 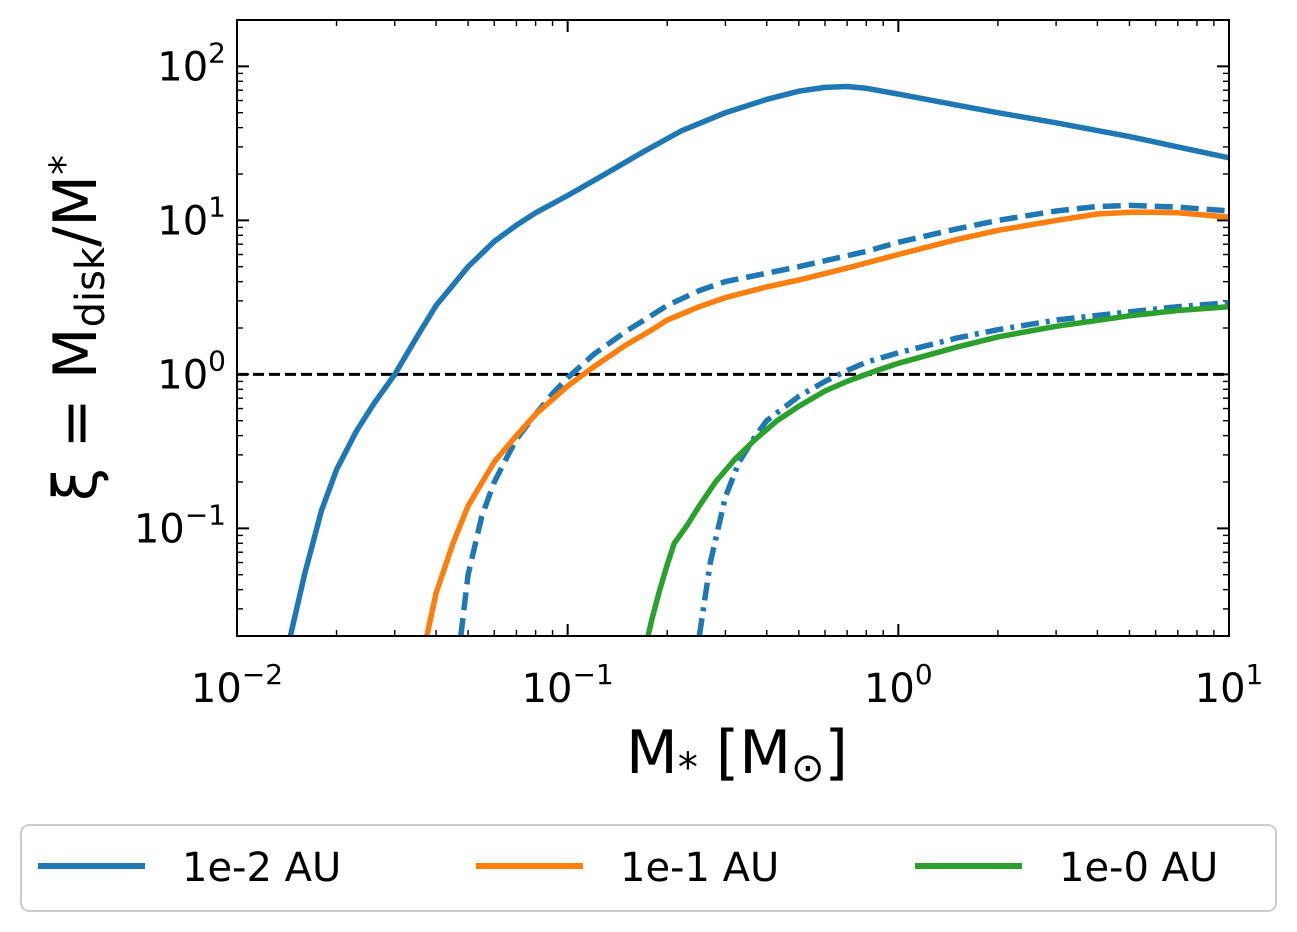 What do you see at coordinates (1138, 868) in the screenshot?
I see `legend-label-1e-0: 1e-0 AU` at bounding box center [1138, 868].